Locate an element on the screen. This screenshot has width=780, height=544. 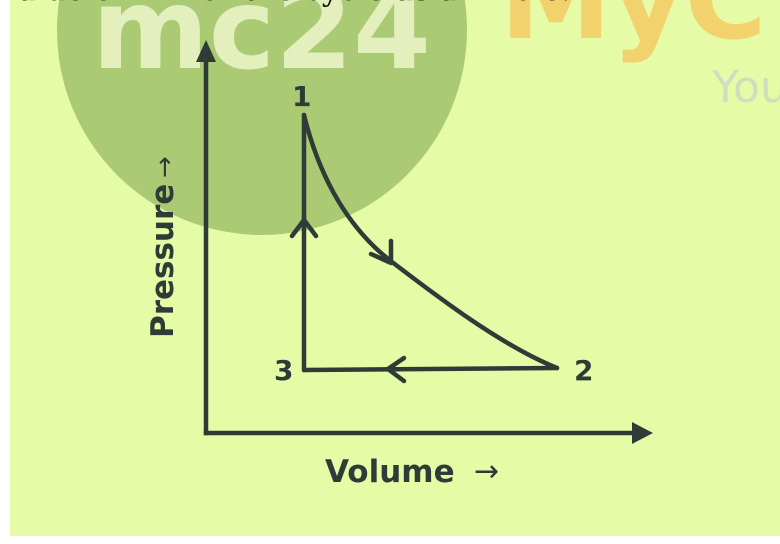
point-label-3: 3 is located at coordinates (283, 370).